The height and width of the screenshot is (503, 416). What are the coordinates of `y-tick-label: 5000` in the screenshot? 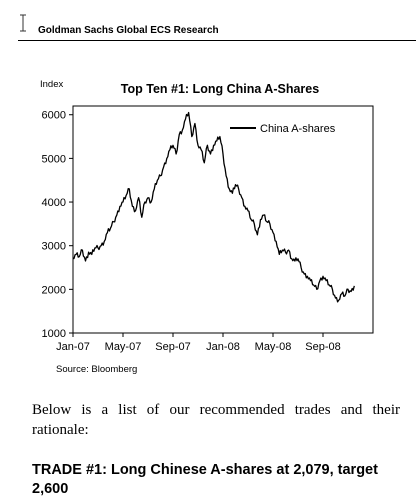 It's located at (54, 159).